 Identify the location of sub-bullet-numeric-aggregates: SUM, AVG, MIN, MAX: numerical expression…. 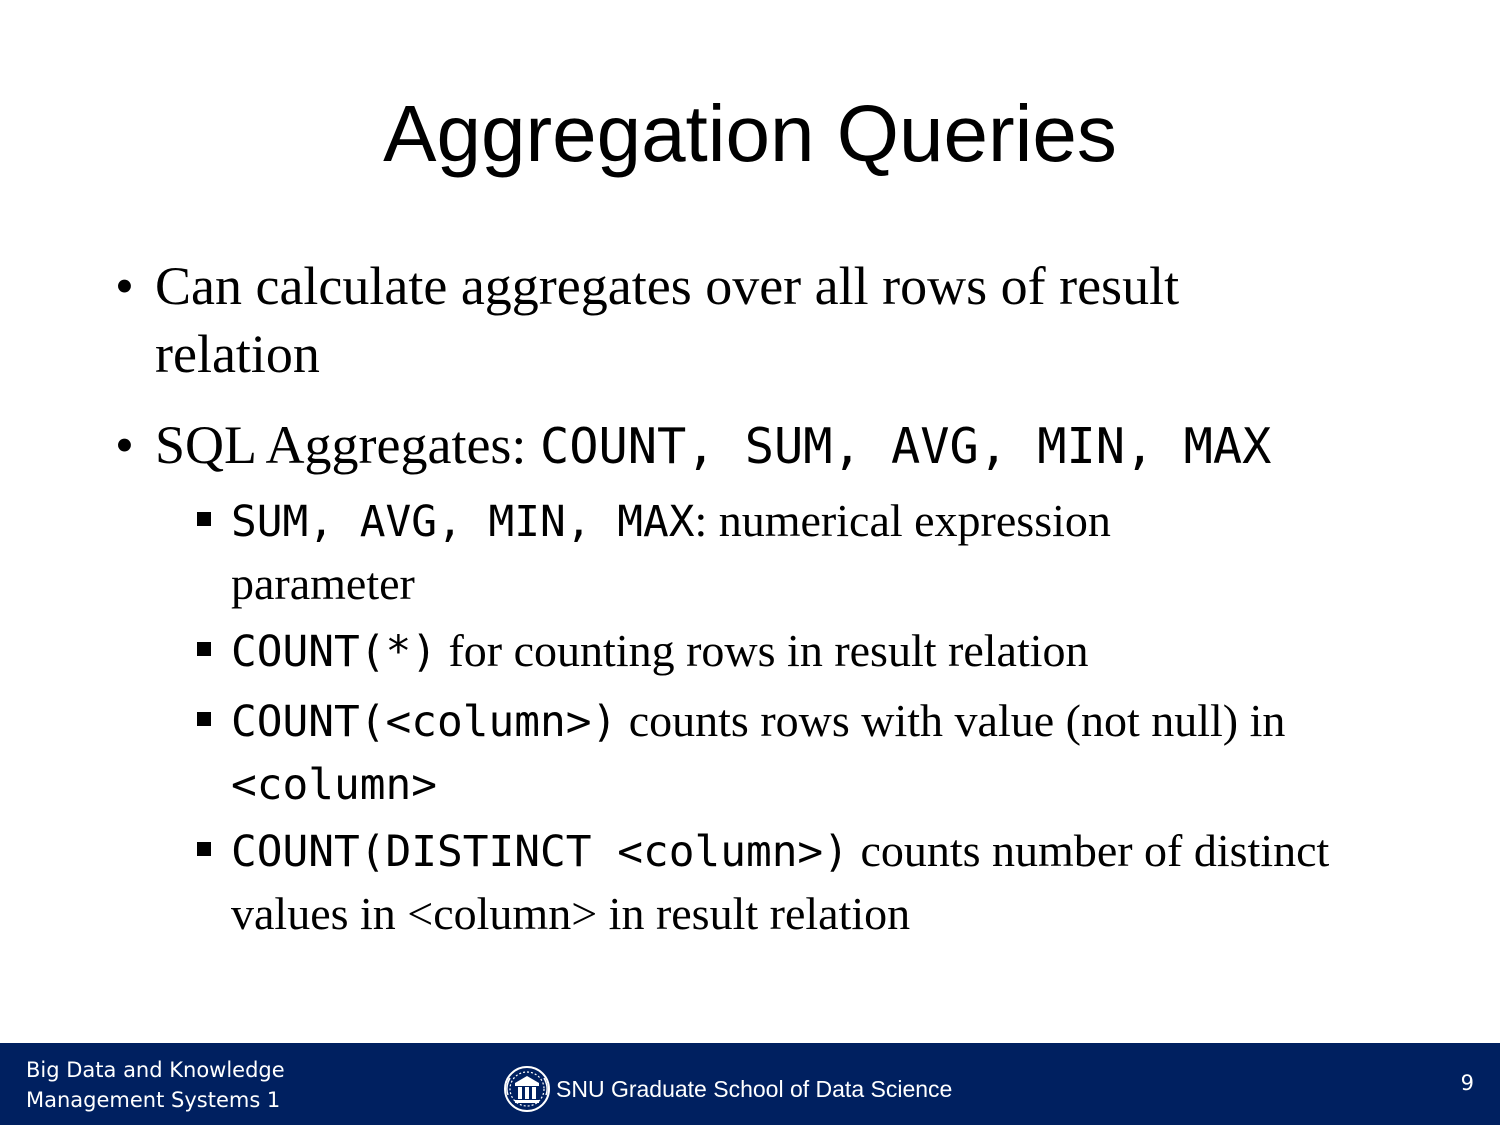
(744, 552).